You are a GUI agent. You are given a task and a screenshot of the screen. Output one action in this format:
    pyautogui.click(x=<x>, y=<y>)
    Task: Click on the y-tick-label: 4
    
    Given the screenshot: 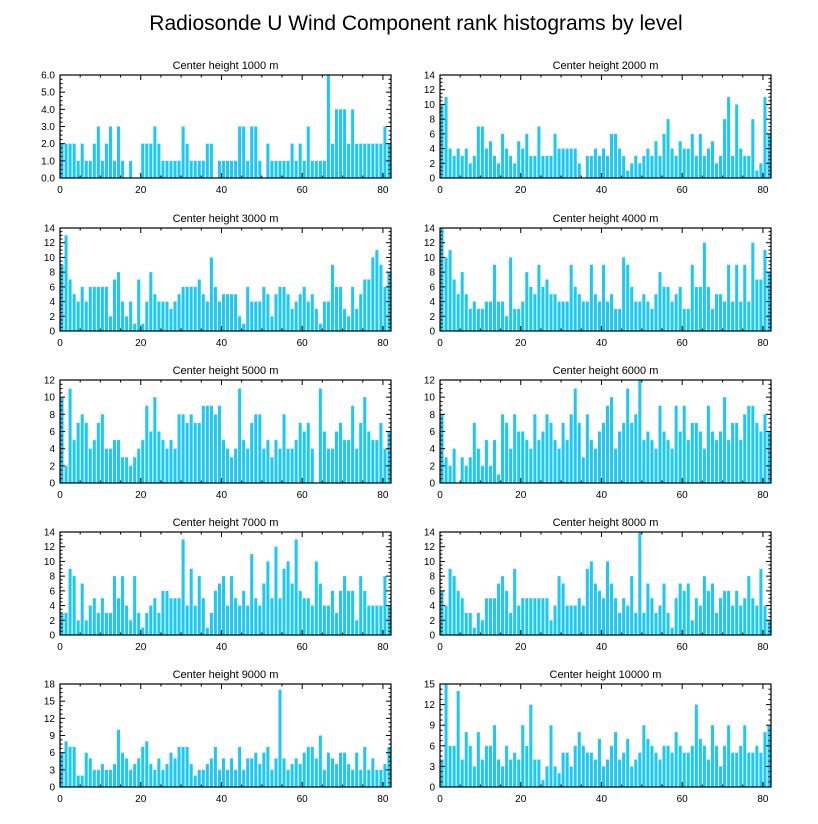 What is the action you would take?
    pyautogui.click(x=52, y=302)
    